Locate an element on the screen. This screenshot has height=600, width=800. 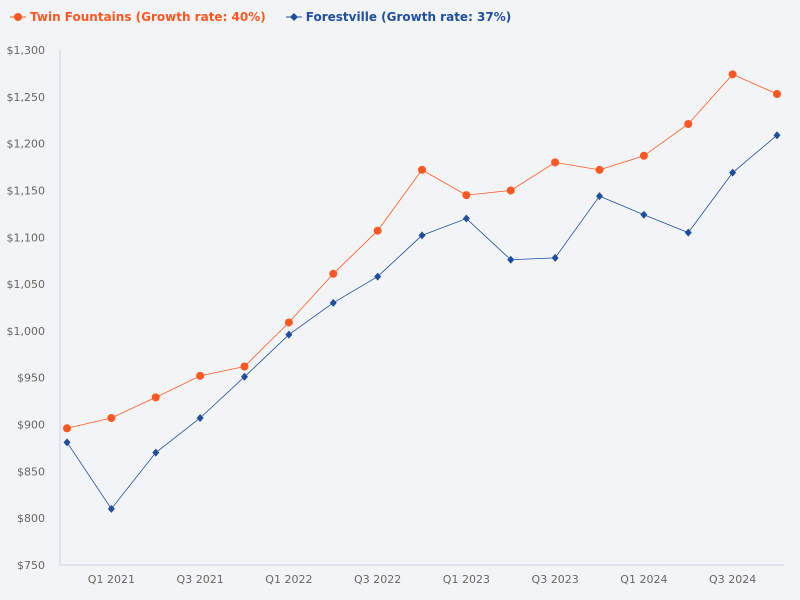
legend-item-forestville: Forestville (Growth rate: 37%) is located at coordinates (398, 17).